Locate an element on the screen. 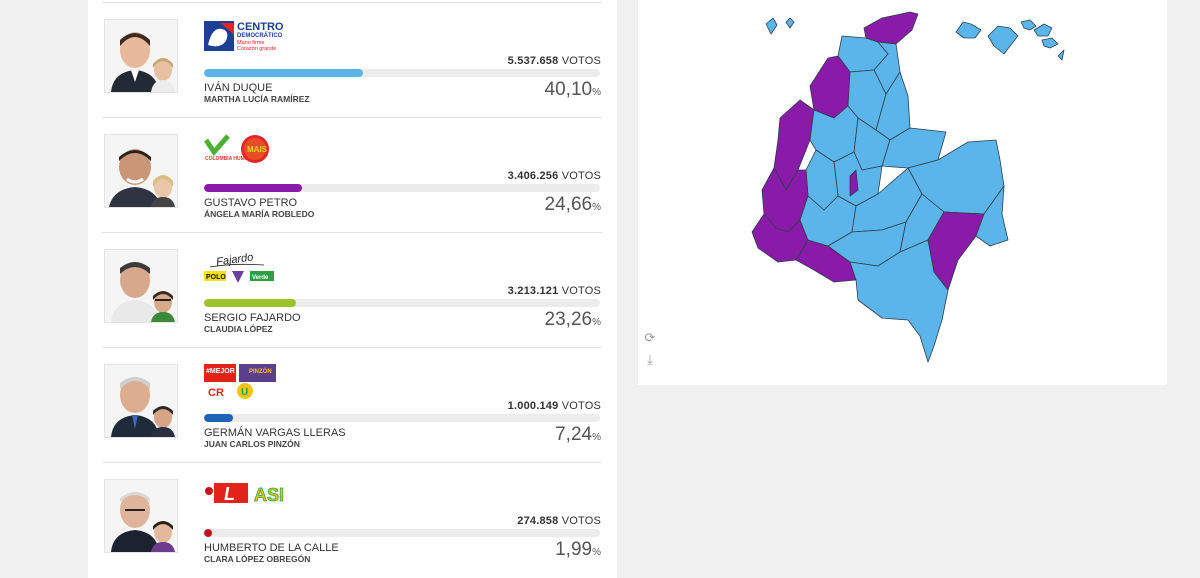 This screenshot has height=578, width=1200. running-mate-name: MARTHA LUCÍA RAMÍREZ is located at coordinates (257, 99).